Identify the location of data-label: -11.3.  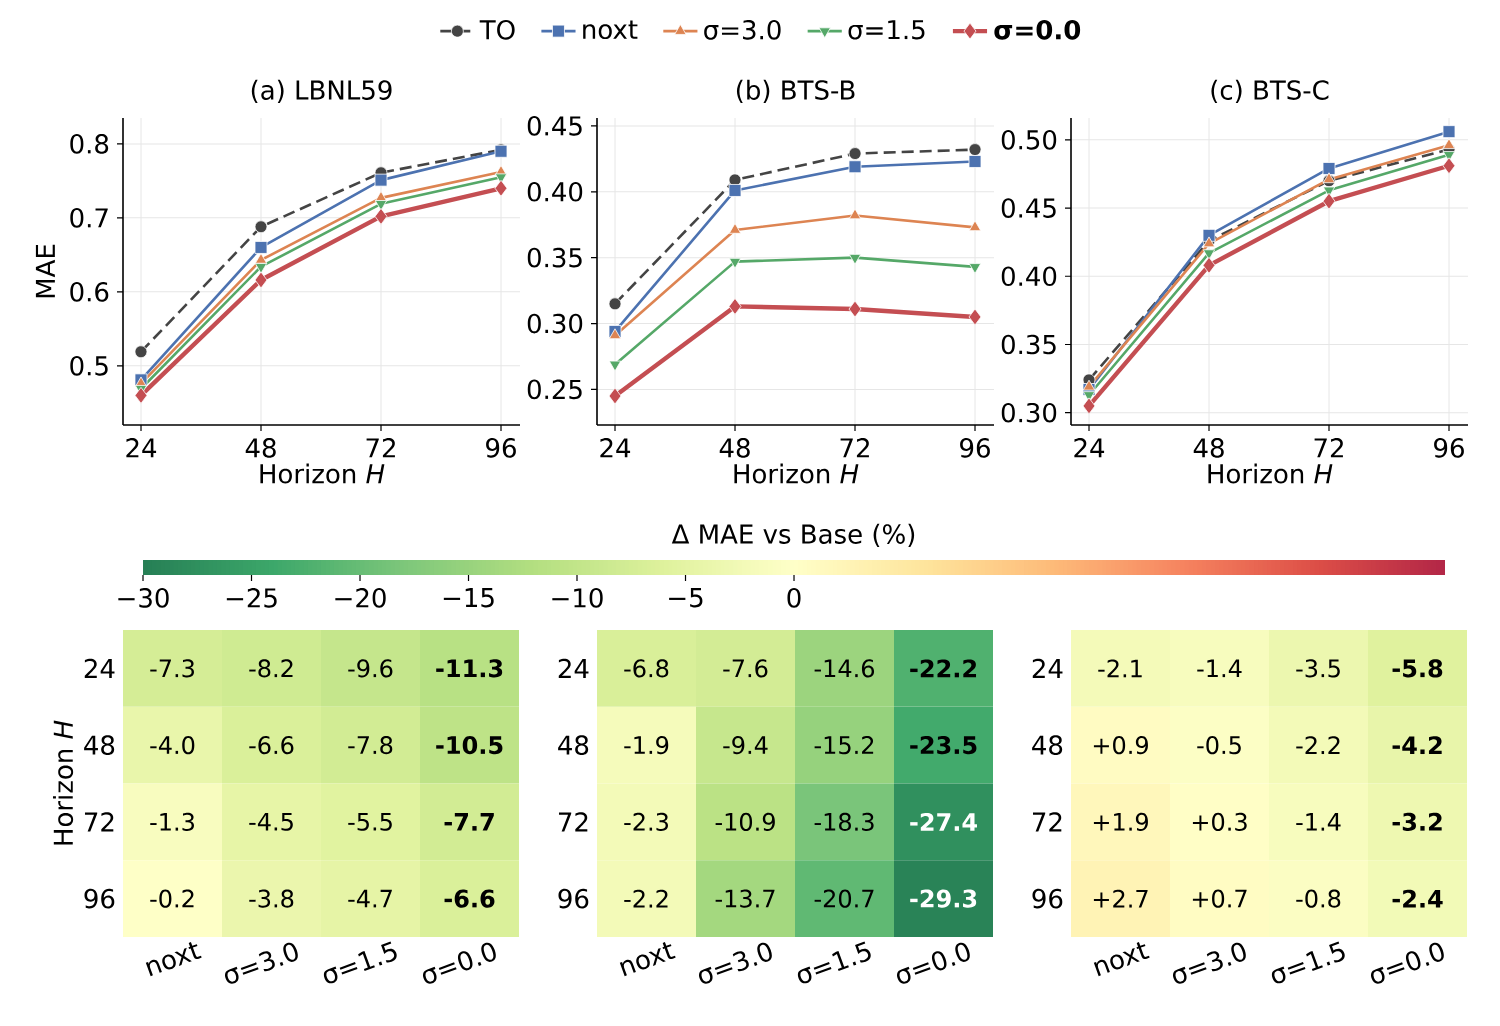
(469, 668).